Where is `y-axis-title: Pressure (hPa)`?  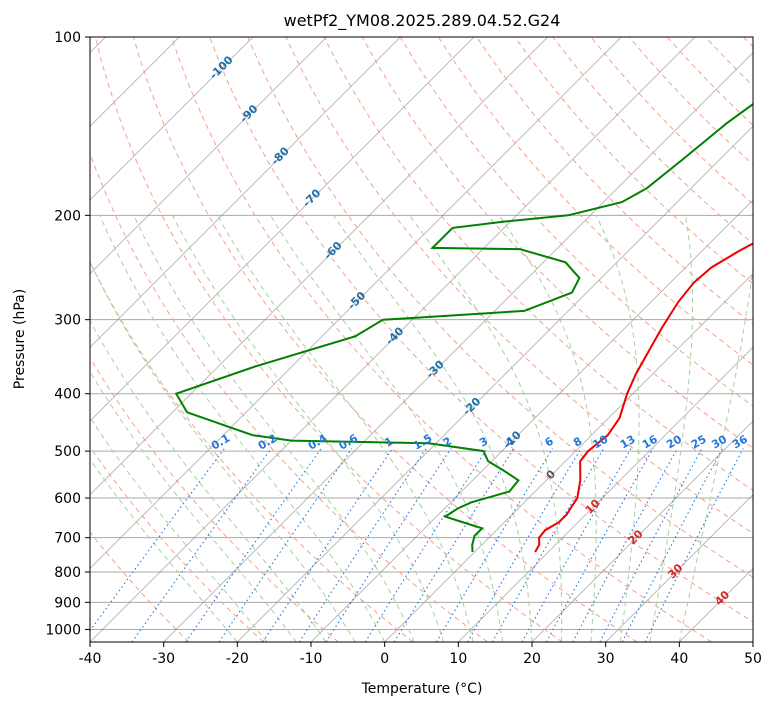 y-axis-title: Pressure (hPa) is located at coordinates (20, 339).